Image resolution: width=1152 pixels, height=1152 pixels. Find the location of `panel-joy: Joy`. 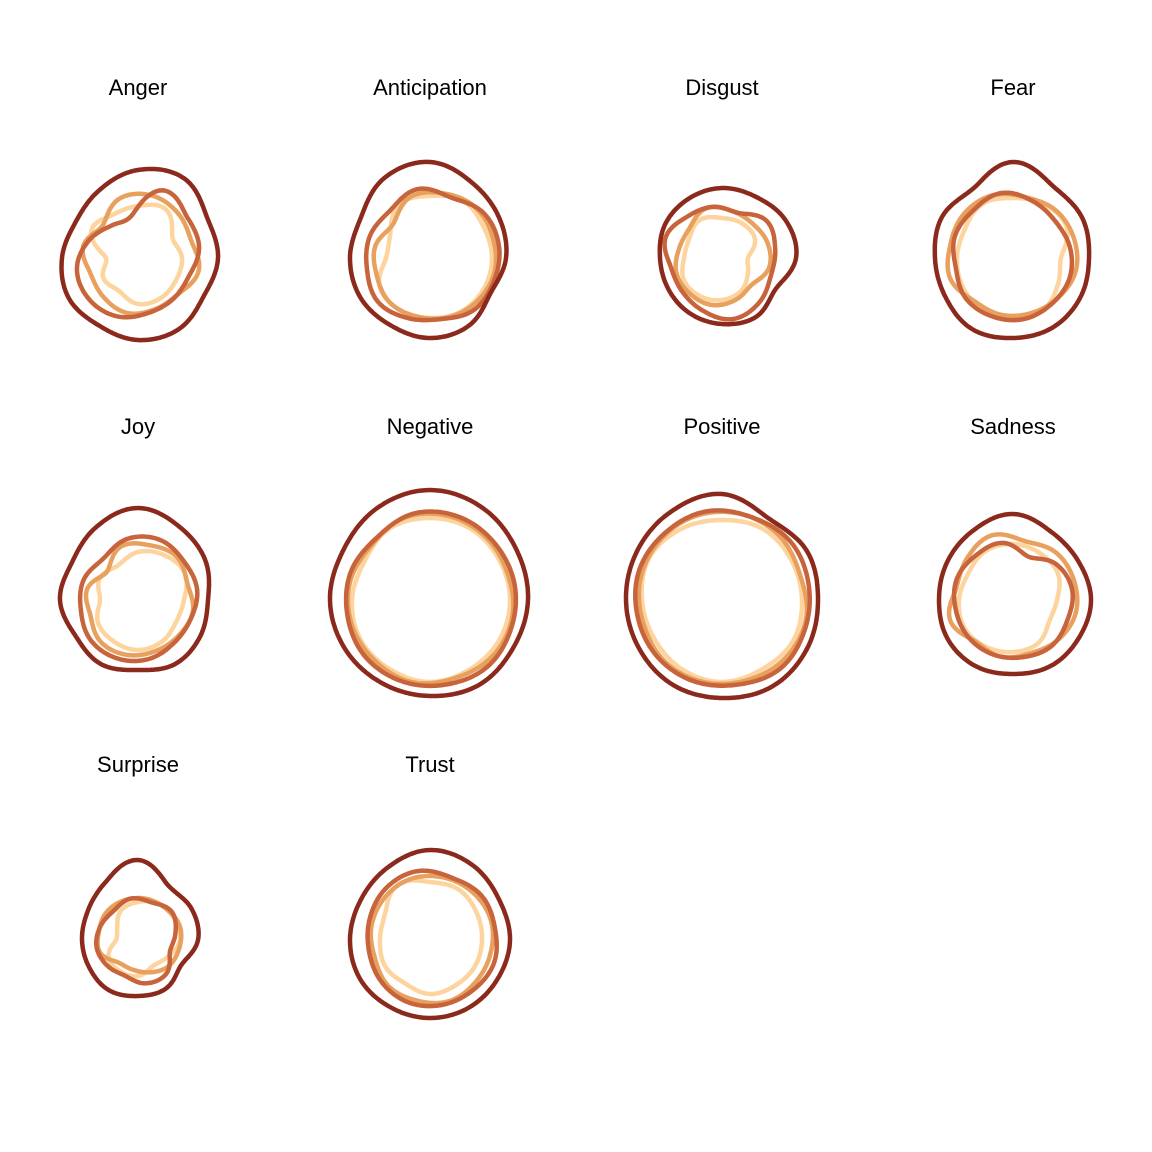

panel-joy: Joy is located at coordinates (134, 543).